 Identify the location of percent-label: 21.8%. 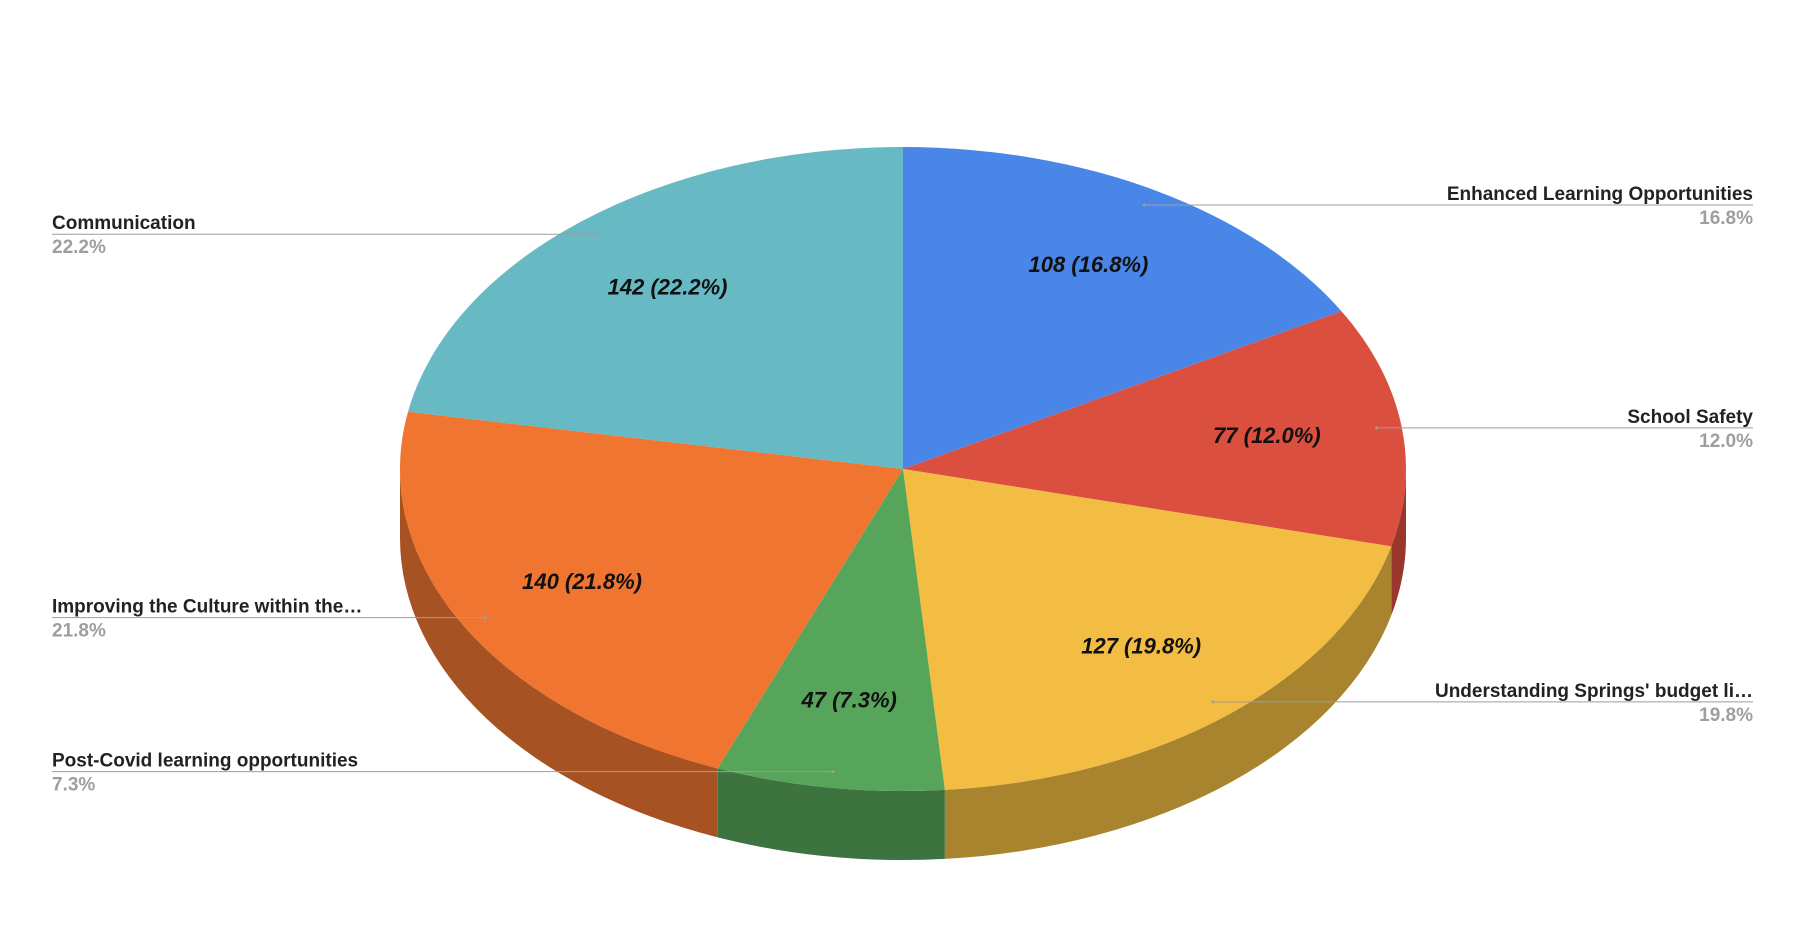
(79, 631).